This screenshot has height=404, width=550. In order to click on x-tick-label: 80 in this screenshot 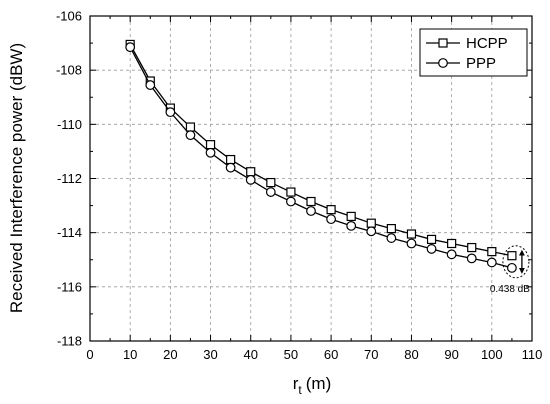, I will do `click(411, 354)`.